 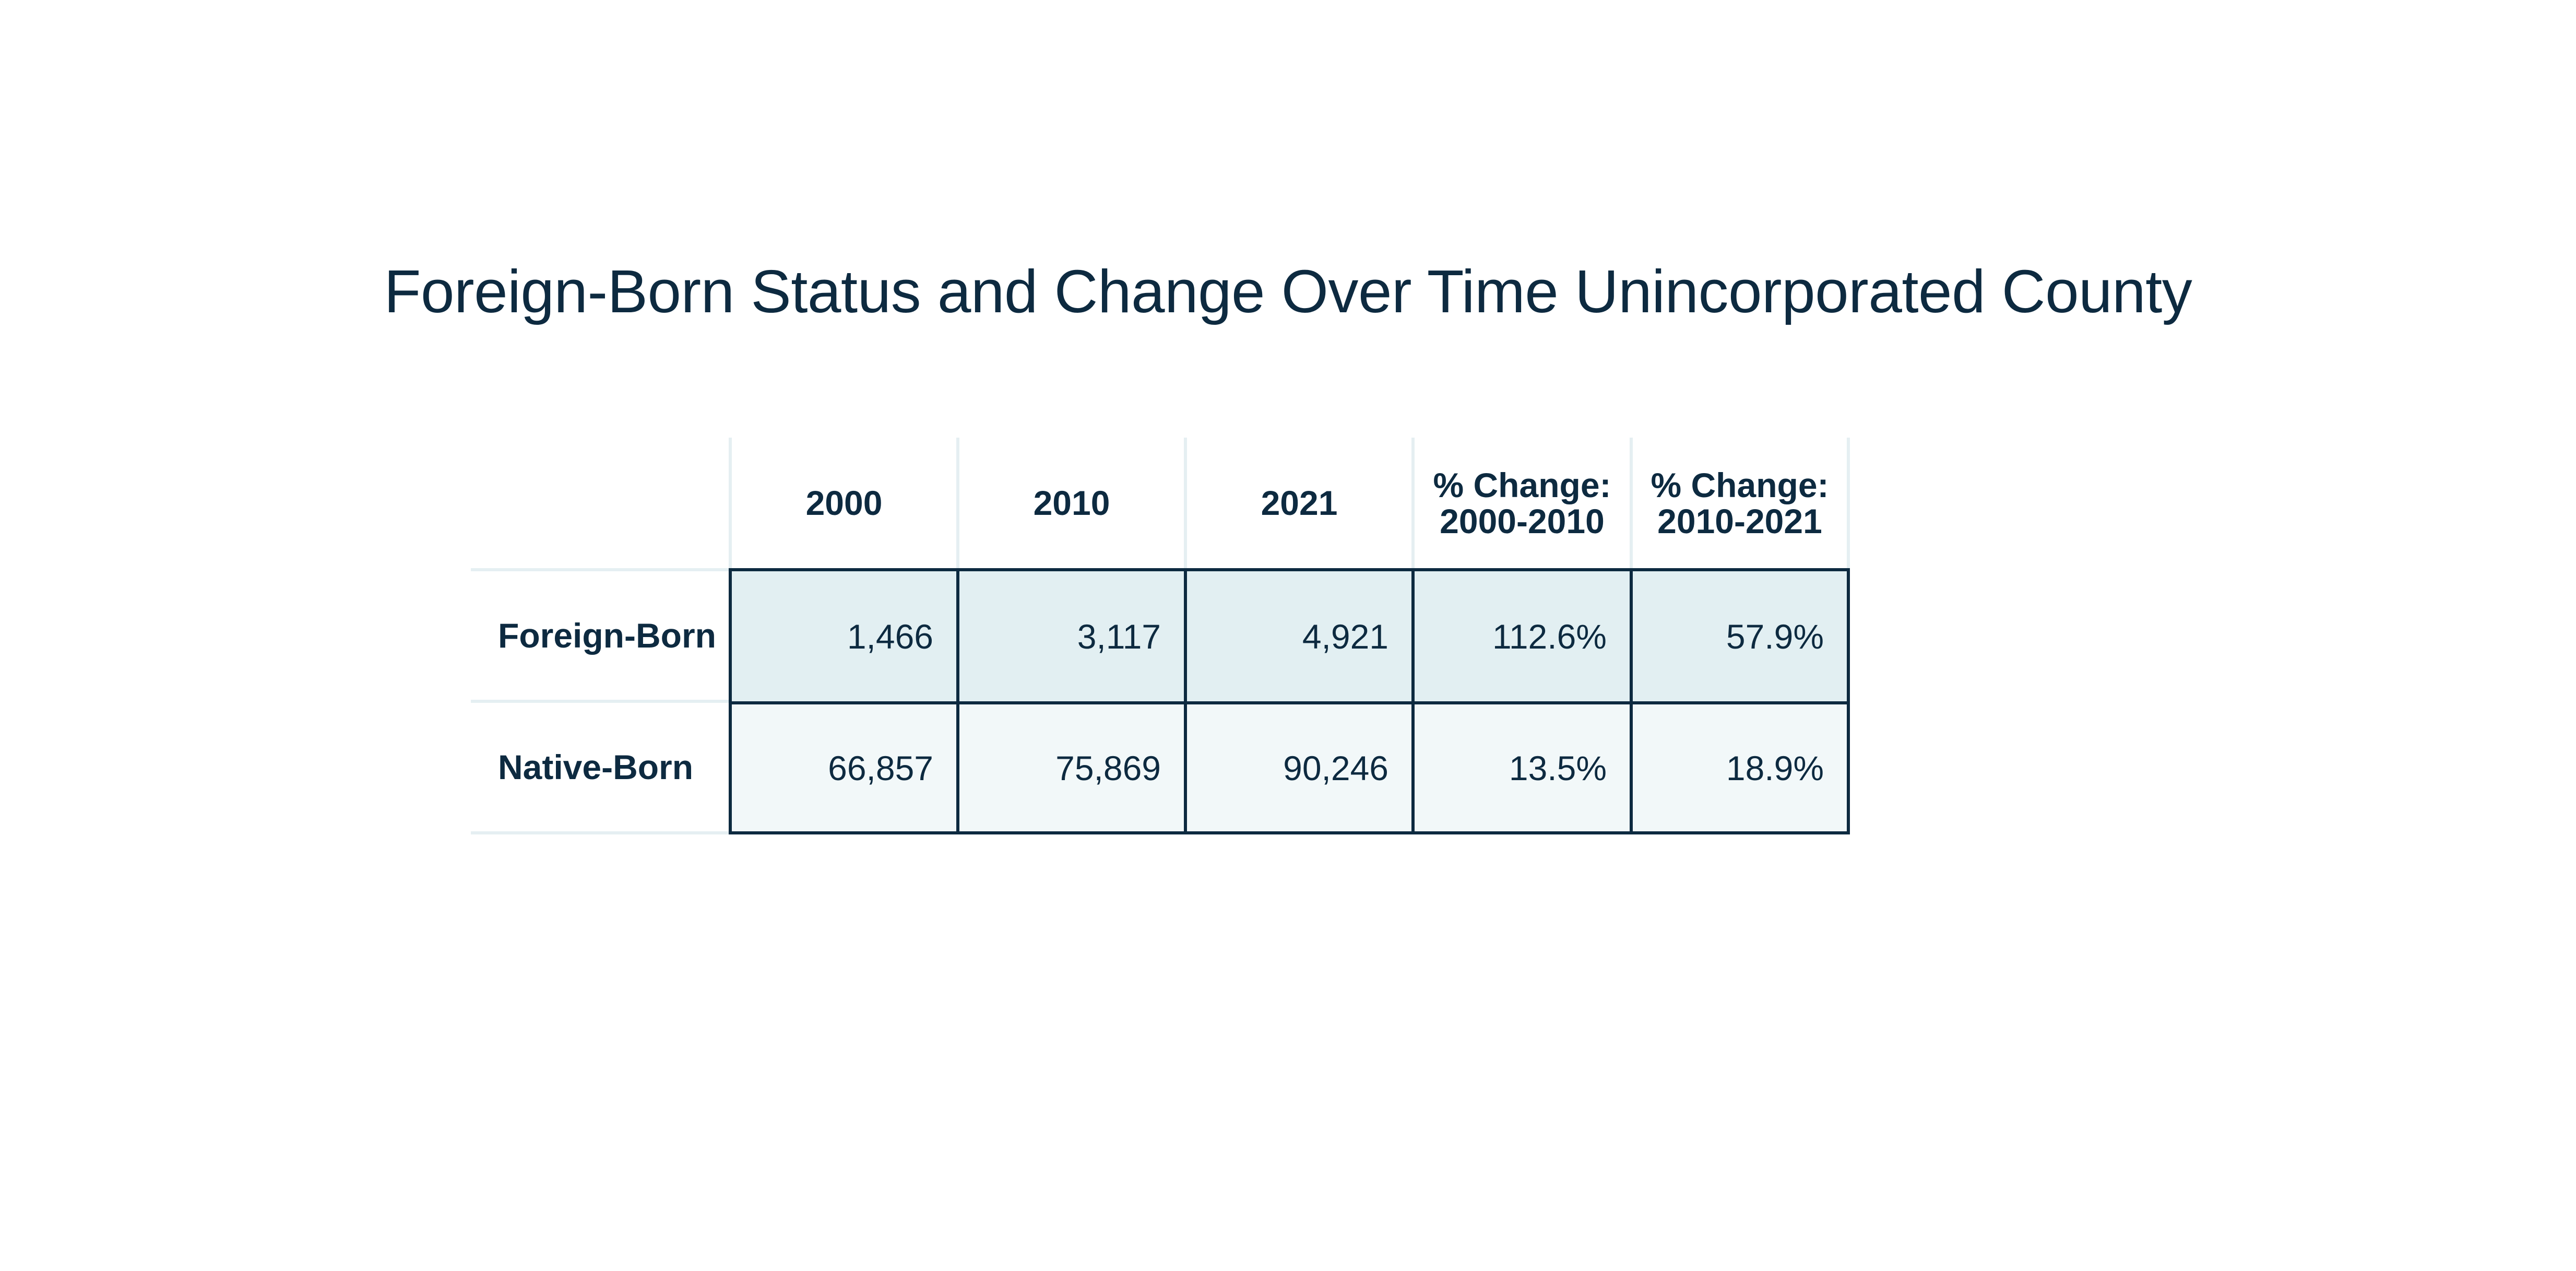 I want to click on column-header-line2: 2010-2021, so click(x=1739, y=521).